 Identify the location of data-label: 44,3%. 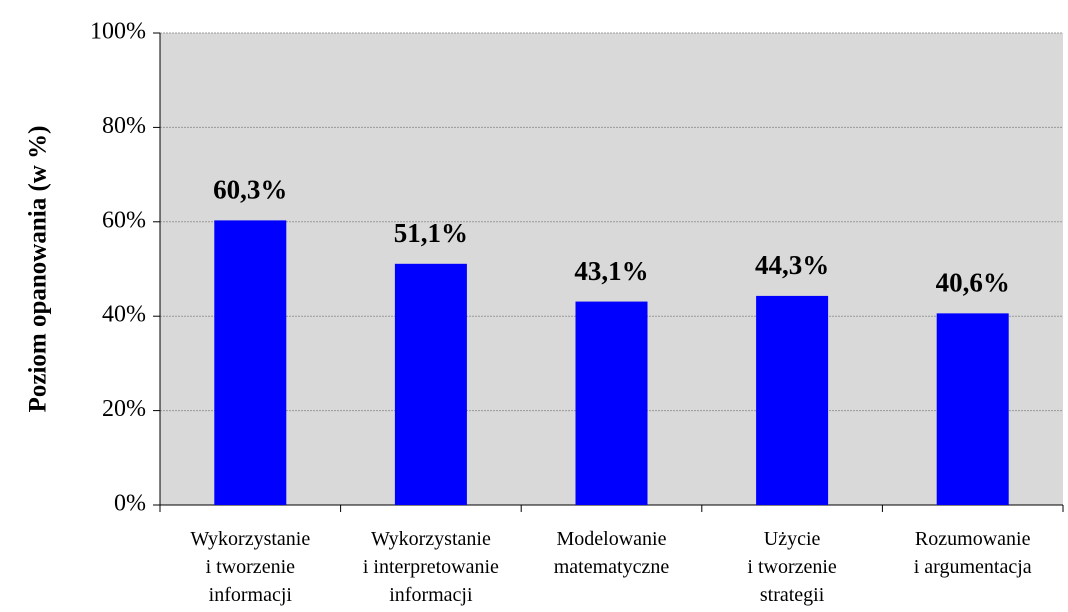
(792, 265).